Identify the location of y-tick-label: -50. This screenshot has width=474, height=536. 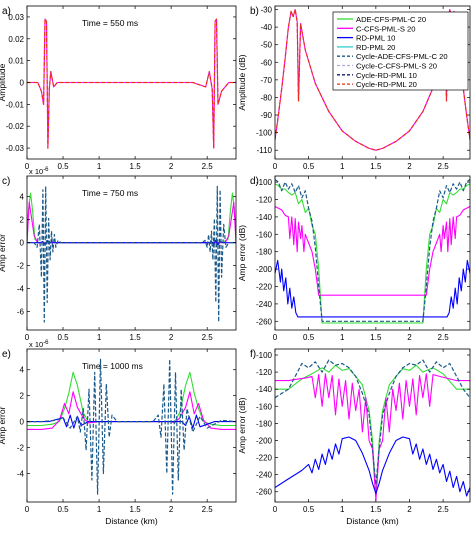
(266, 45).